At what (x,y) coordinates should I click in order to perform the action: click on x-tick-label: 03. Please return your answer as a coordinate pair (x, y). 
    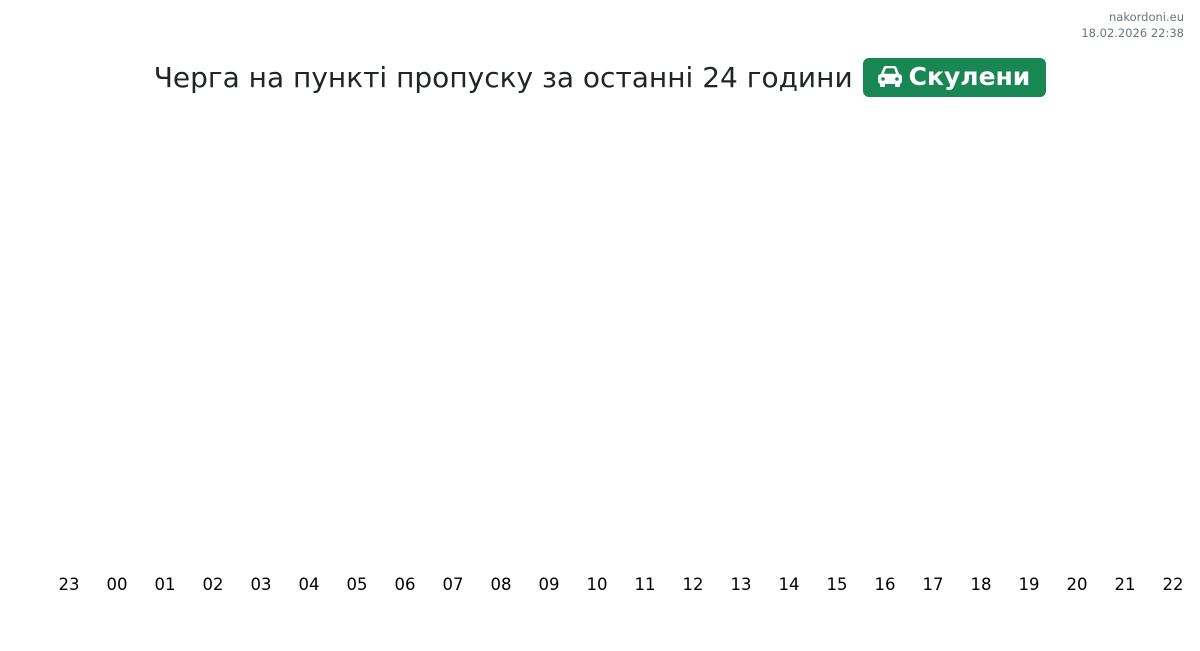
    Looking at the image, I should click on (261, 584).